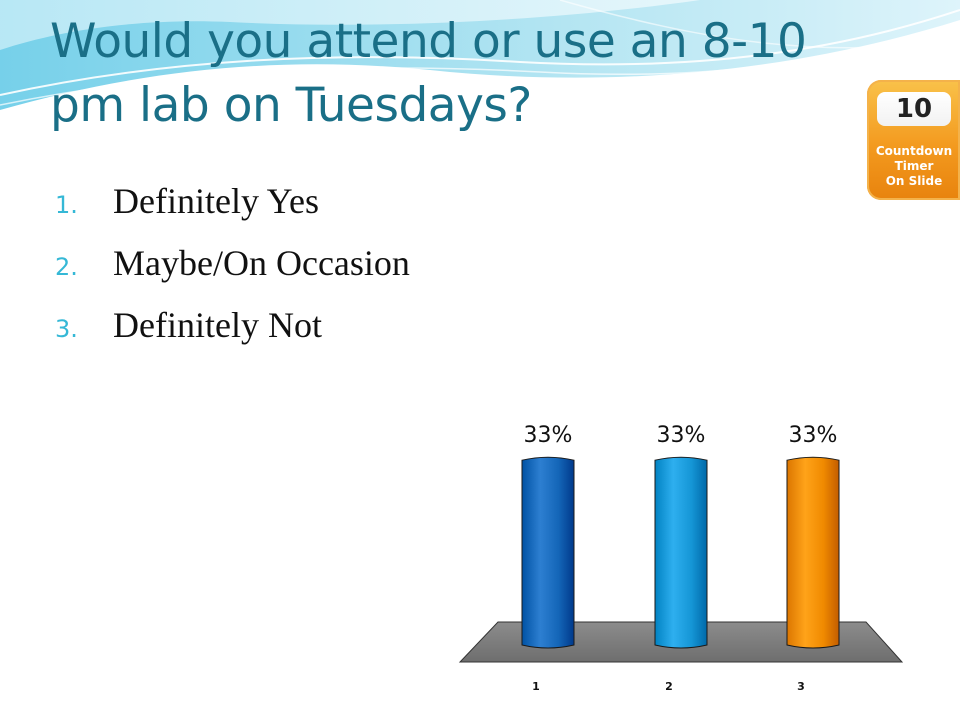 This screenshot has width=960, height=720. What do you see at coordinates (669, 686) in the screenshot?
I see `x-tick-label: 2` at bounding box center [669, 686].